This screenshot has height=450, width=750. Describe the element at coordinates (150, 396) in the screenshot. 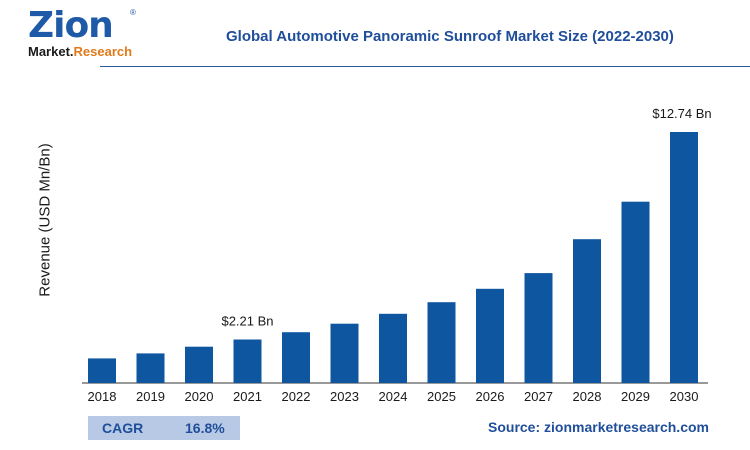

I see `x-tick-label-2019: 2019` at that location.